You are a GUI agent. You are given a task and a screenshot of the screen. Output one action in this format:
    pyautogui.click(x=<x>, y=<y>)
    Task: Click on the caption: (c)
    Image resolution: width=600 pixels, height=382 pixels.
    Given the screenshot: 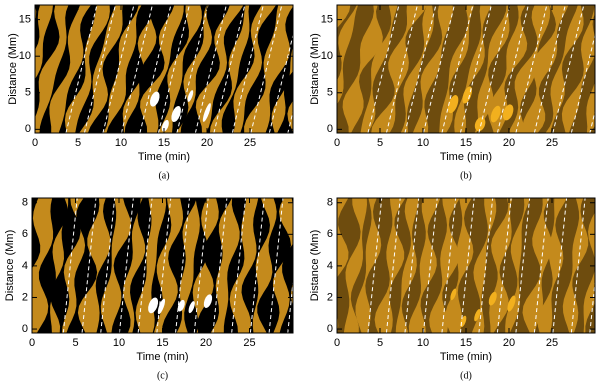 What is the action you would take?
    pyautogui.click(x=162, y=375)
    